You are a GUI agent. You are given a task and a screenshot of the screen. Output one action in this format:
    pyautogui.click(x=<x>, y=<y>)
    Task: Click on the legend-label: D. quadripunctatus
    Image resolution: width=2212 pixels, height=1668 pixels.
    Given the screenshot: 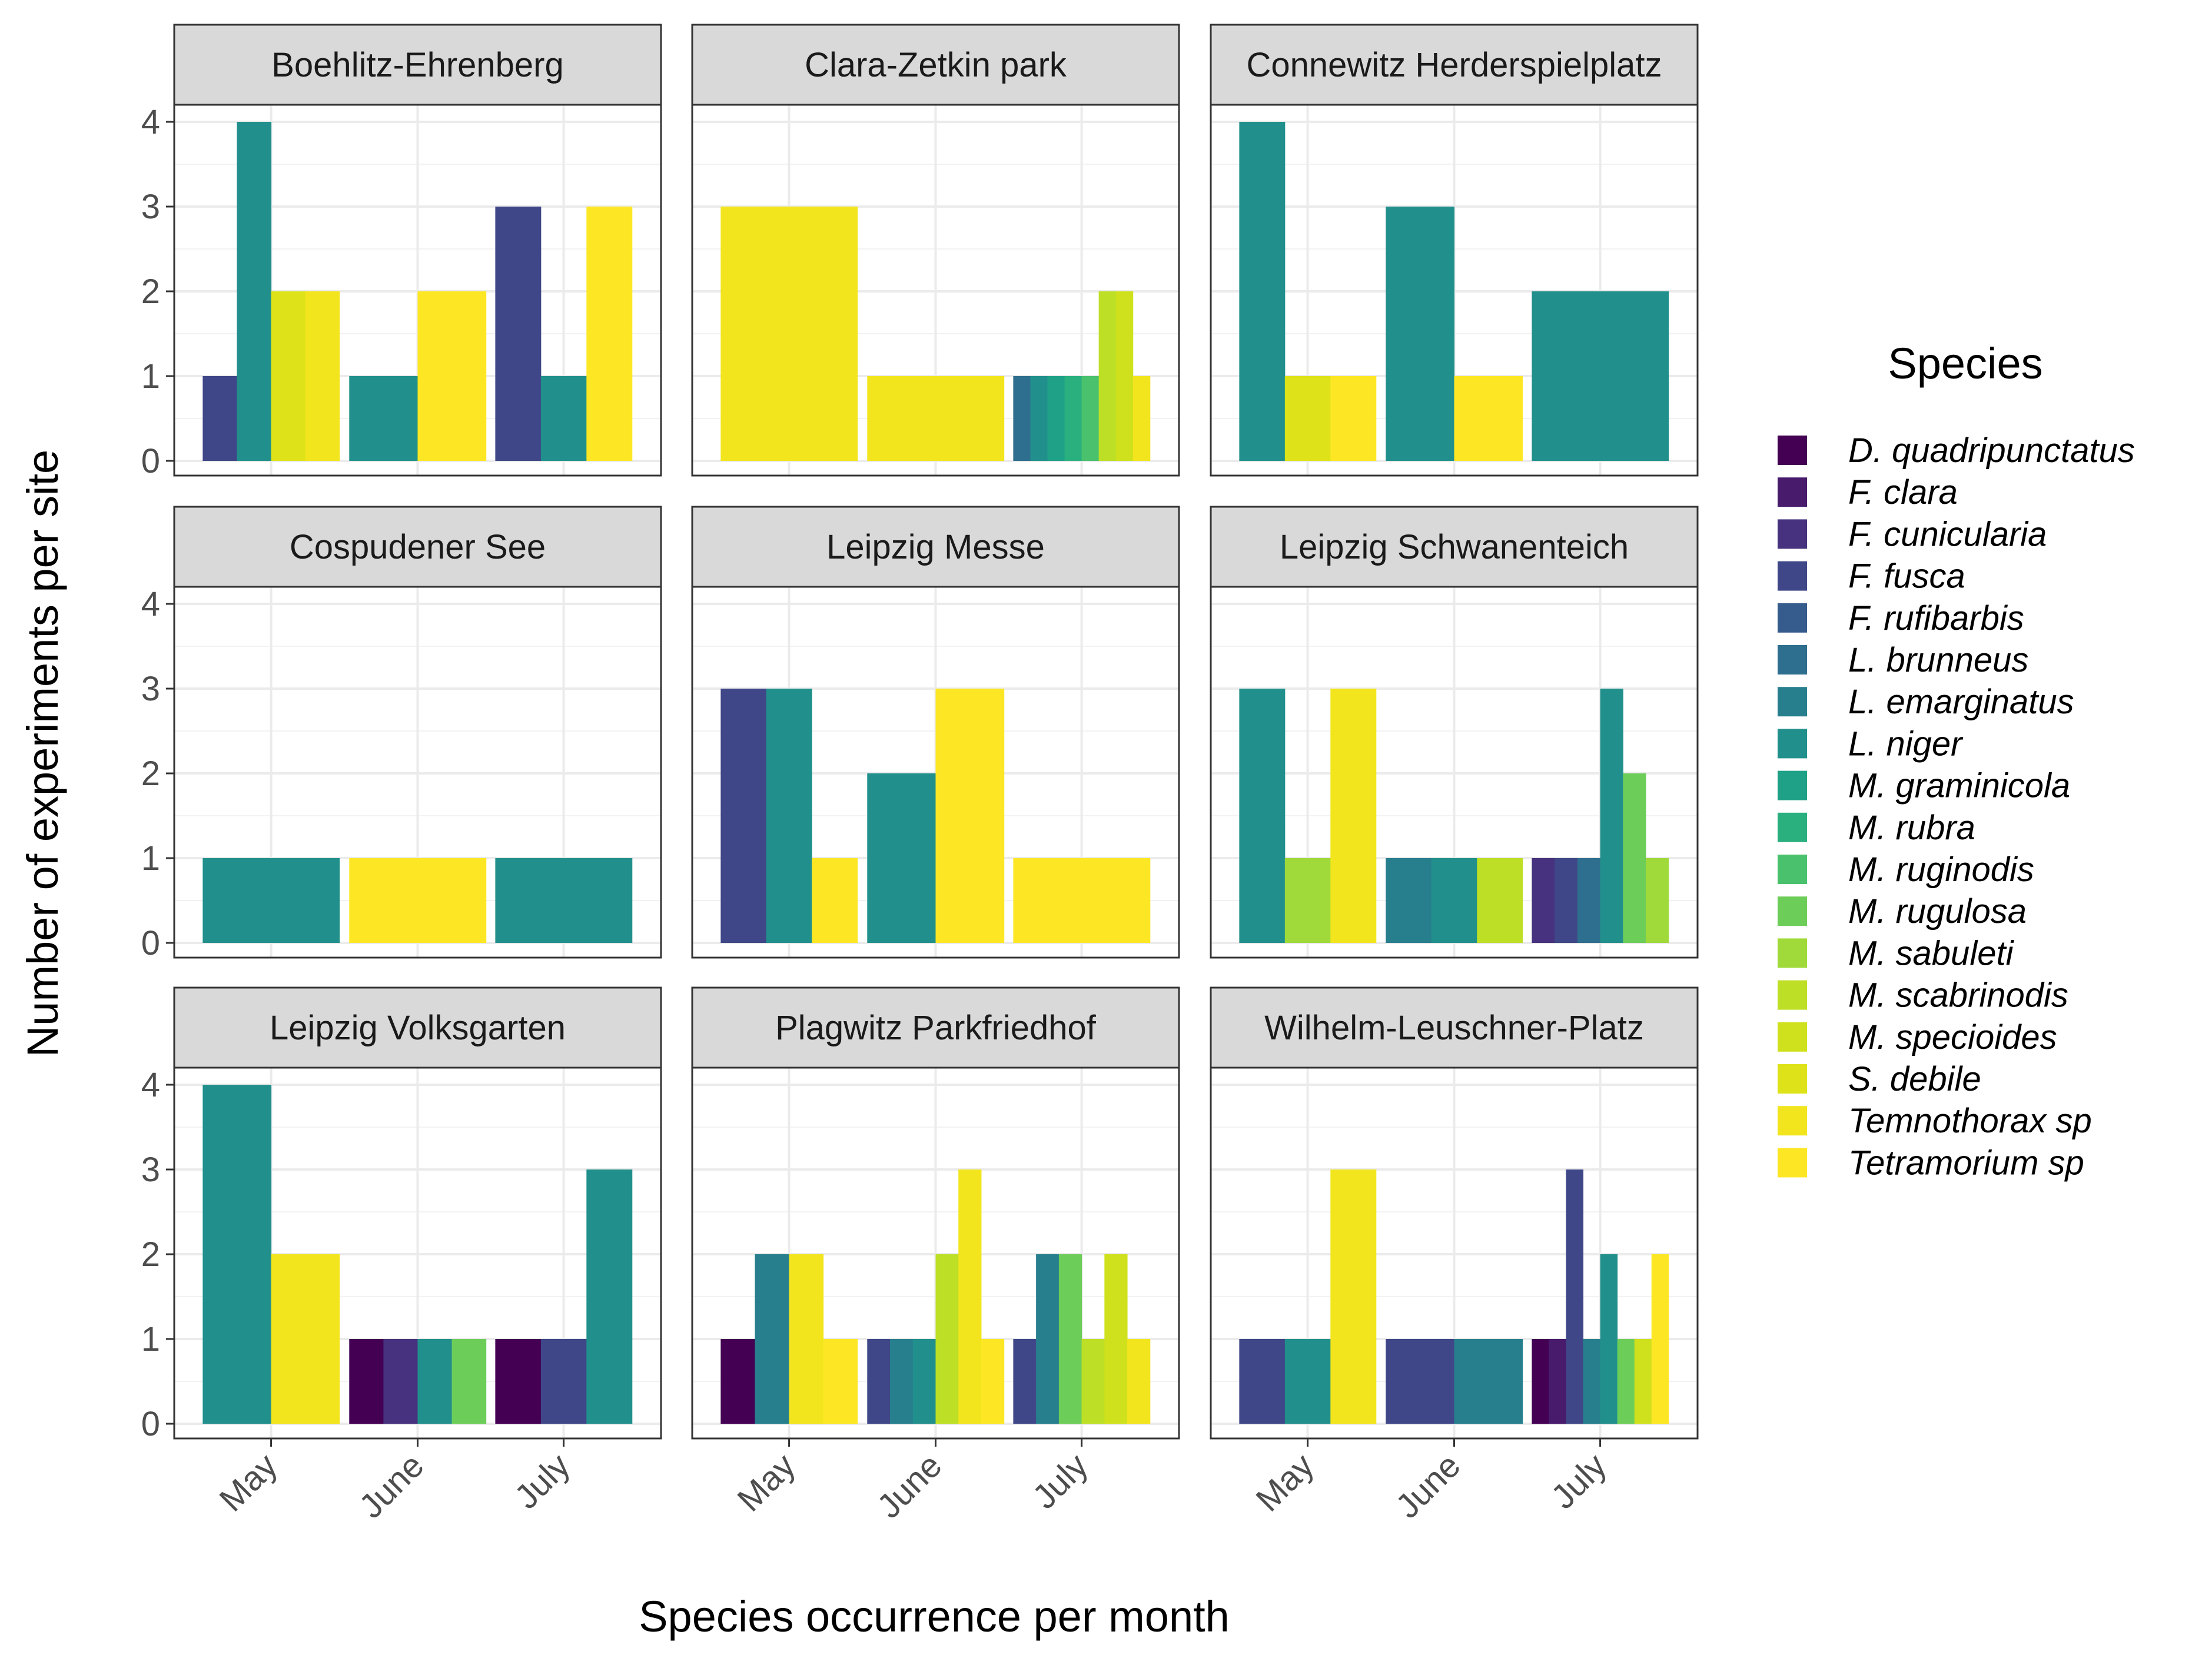 What is the action you would take?
    pyautogui.click(x=1991, y=451)
    